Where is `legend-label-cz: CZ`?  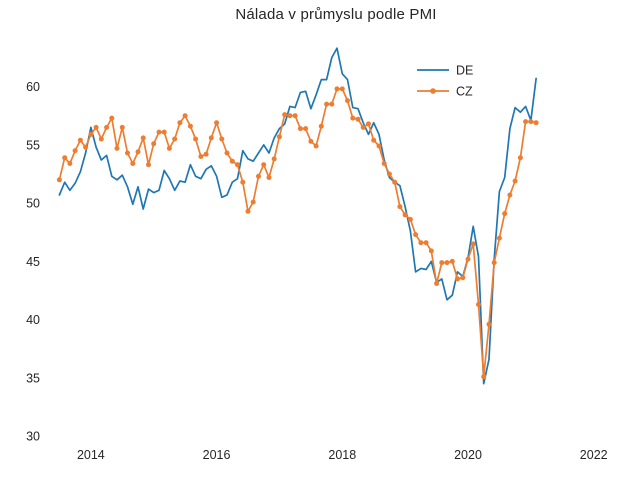 legend-label-cz: CZ is located at coordinates (464, 92).